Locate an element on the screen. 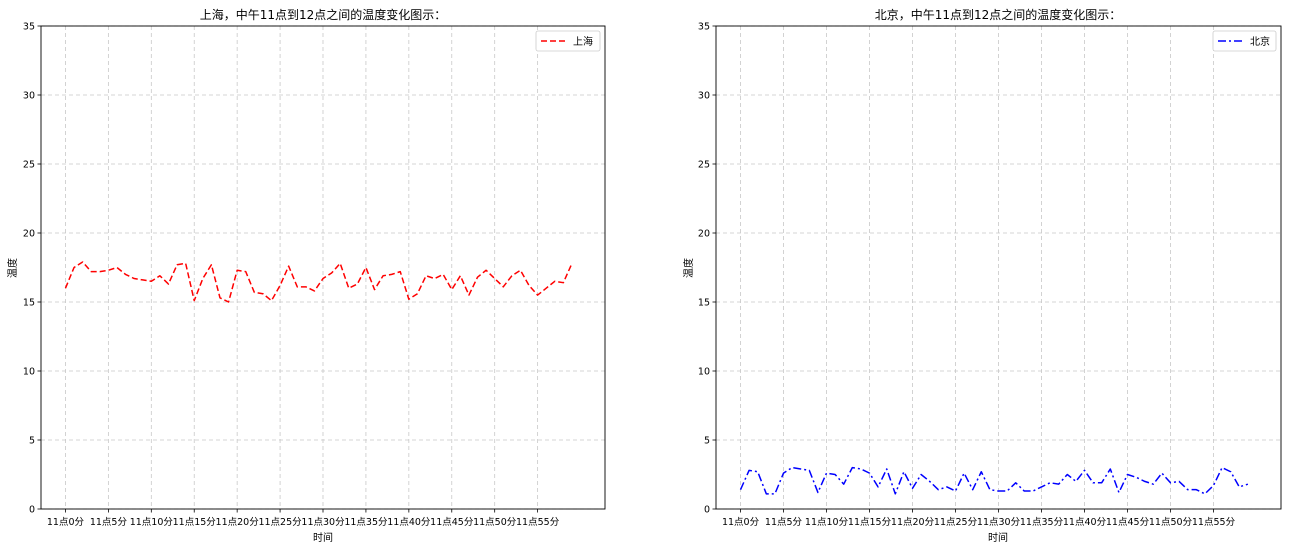  series-line-beijing is located at coordinates (994, 480).